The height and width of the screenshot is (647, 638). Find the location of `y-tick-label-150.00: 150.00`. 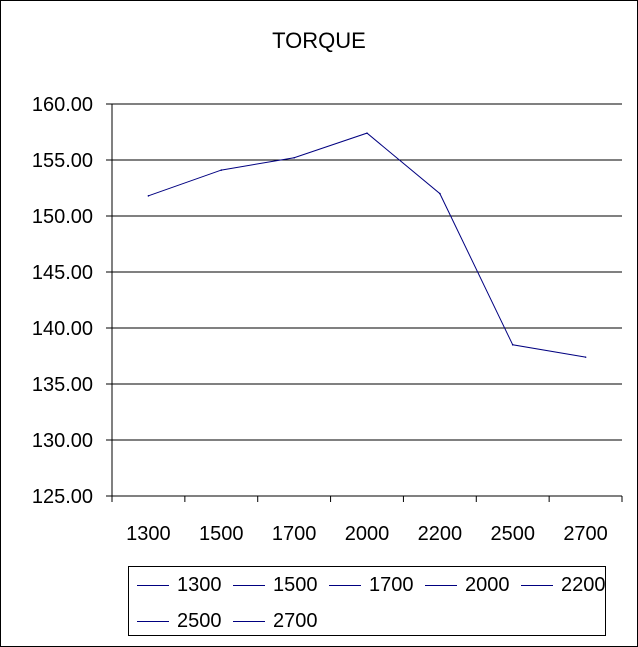

y-tick-label-150.00: 150.00 is located at coordinates (62, 217).